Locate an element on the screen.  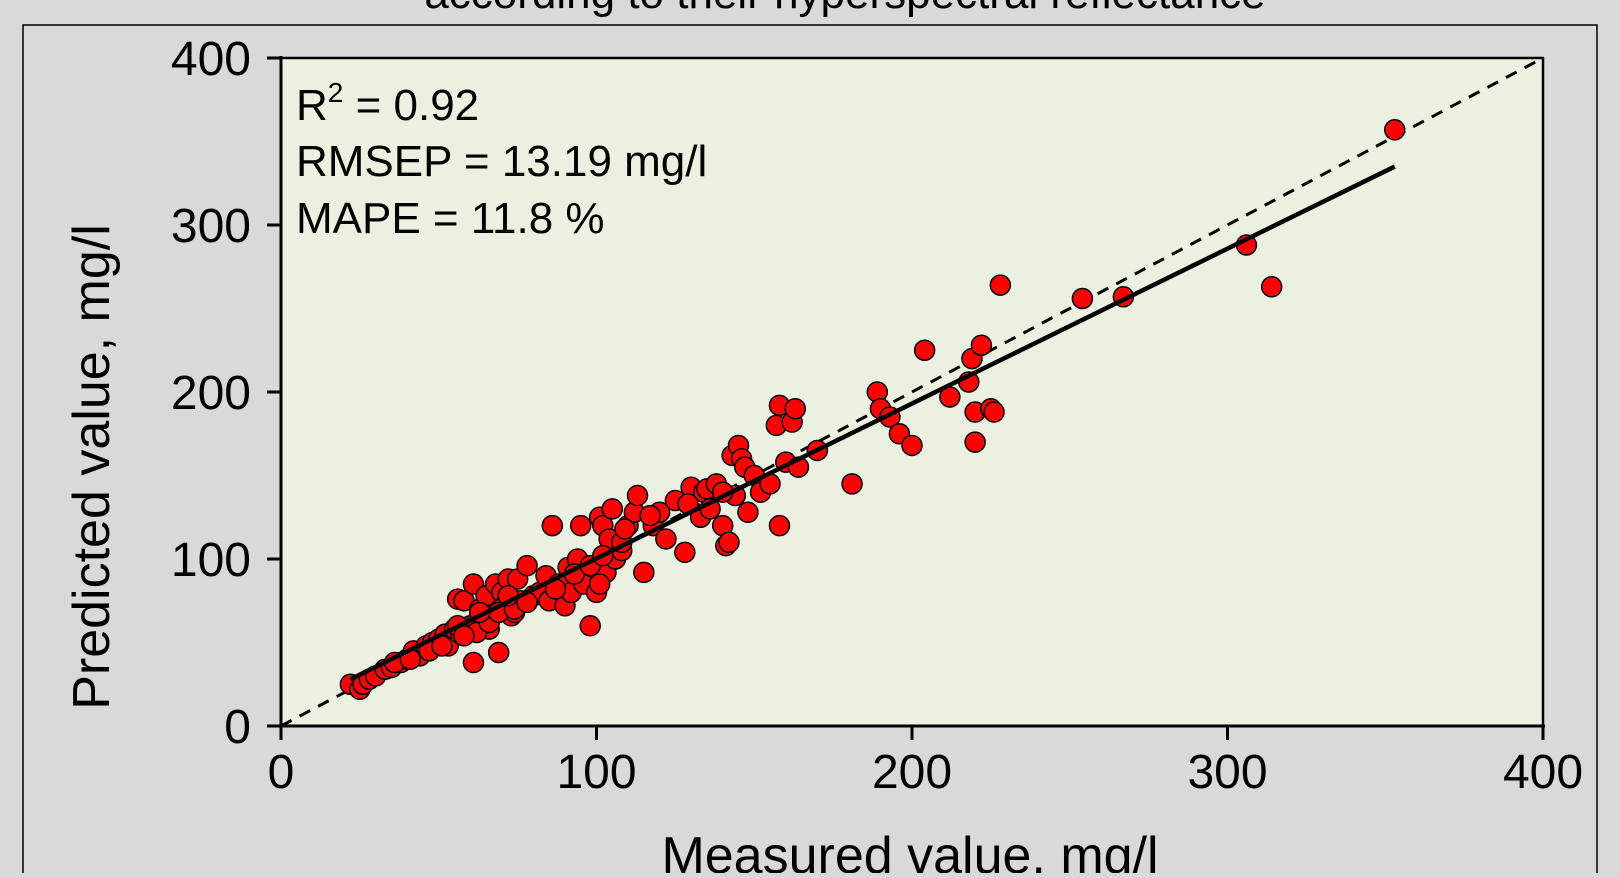
y-tick-label: 300 is located at coordinates (211, 226).